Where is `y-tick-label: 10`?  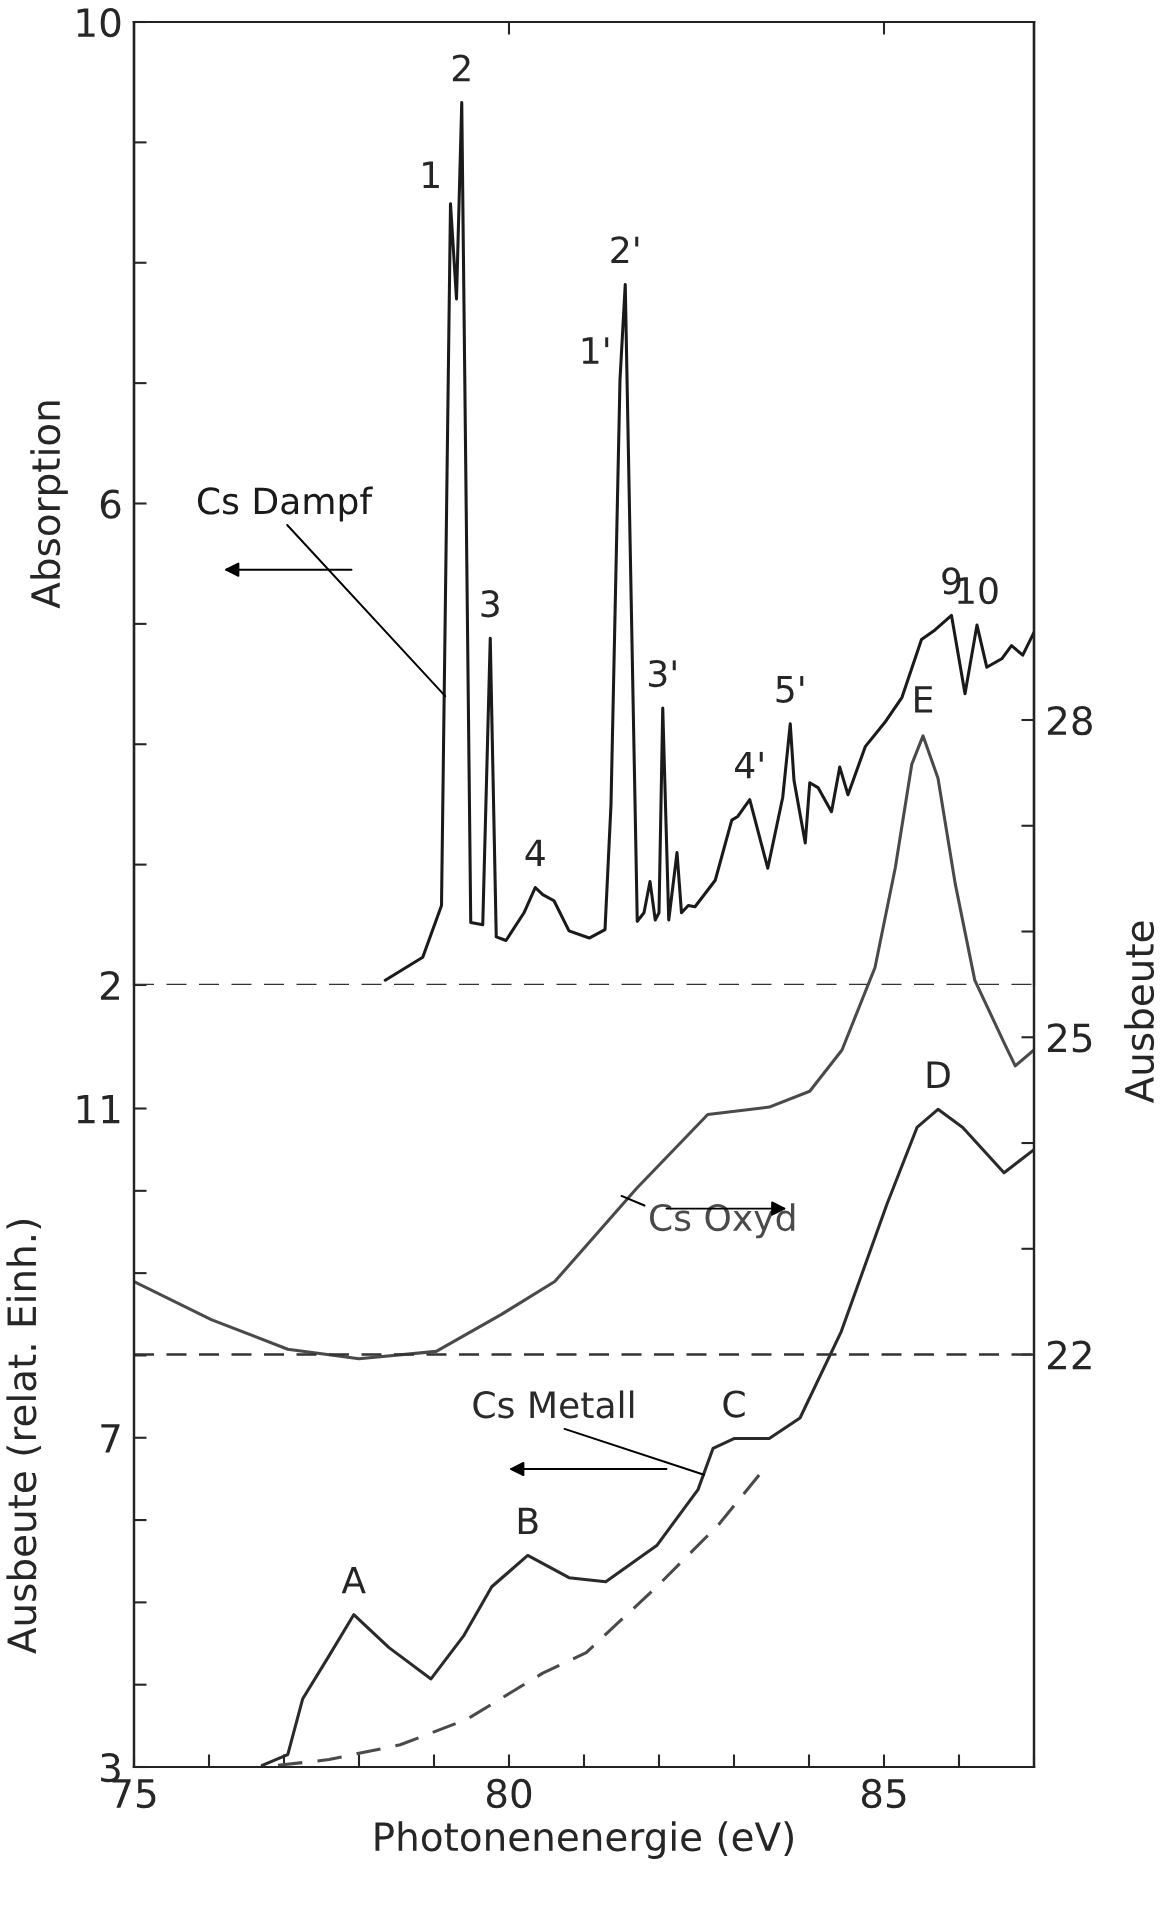 y-tick-label: 10 is located at coordinates (99, 22).